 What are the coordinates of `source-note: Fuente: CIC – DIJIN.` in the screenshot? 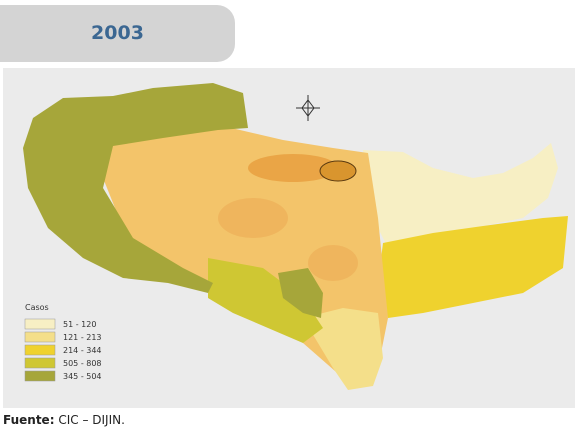 It's located at (64, 420).